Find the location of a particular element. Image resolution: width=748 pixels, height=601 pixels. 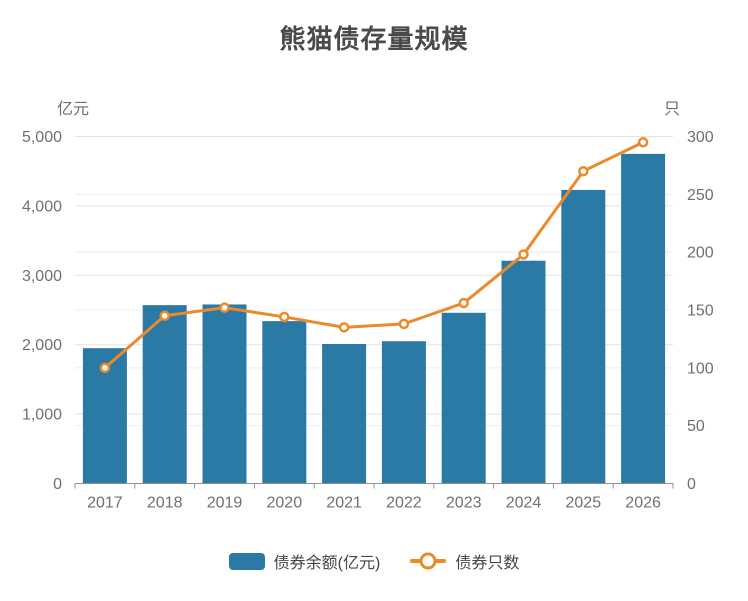

x-axis-tick-label: 2024 is located at coordinates (524, 503).